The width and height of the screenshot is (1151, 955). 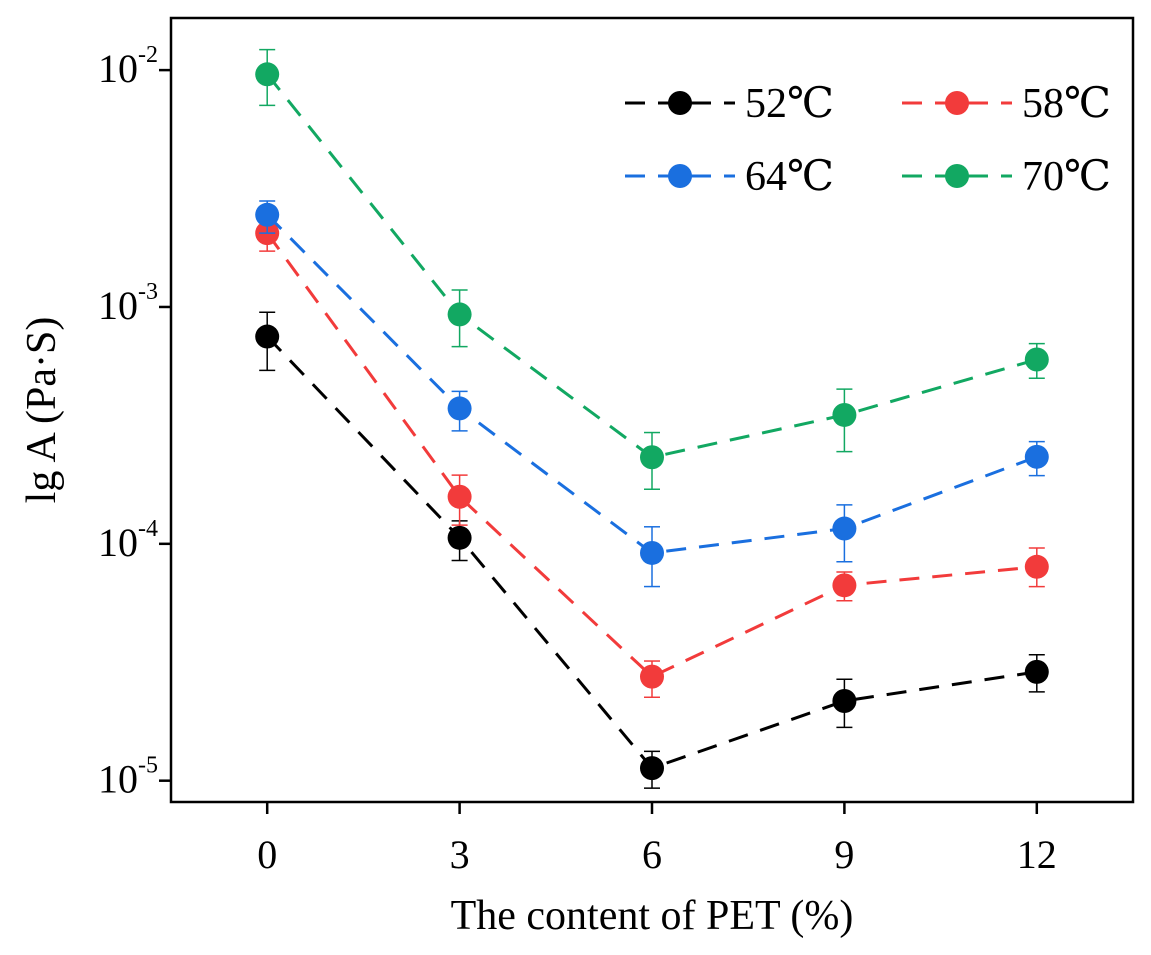 What do you see at coordinates (1066, 177) in the screenshot?
I see `legend-label: 70℃` at bounding box center [1066, 177].